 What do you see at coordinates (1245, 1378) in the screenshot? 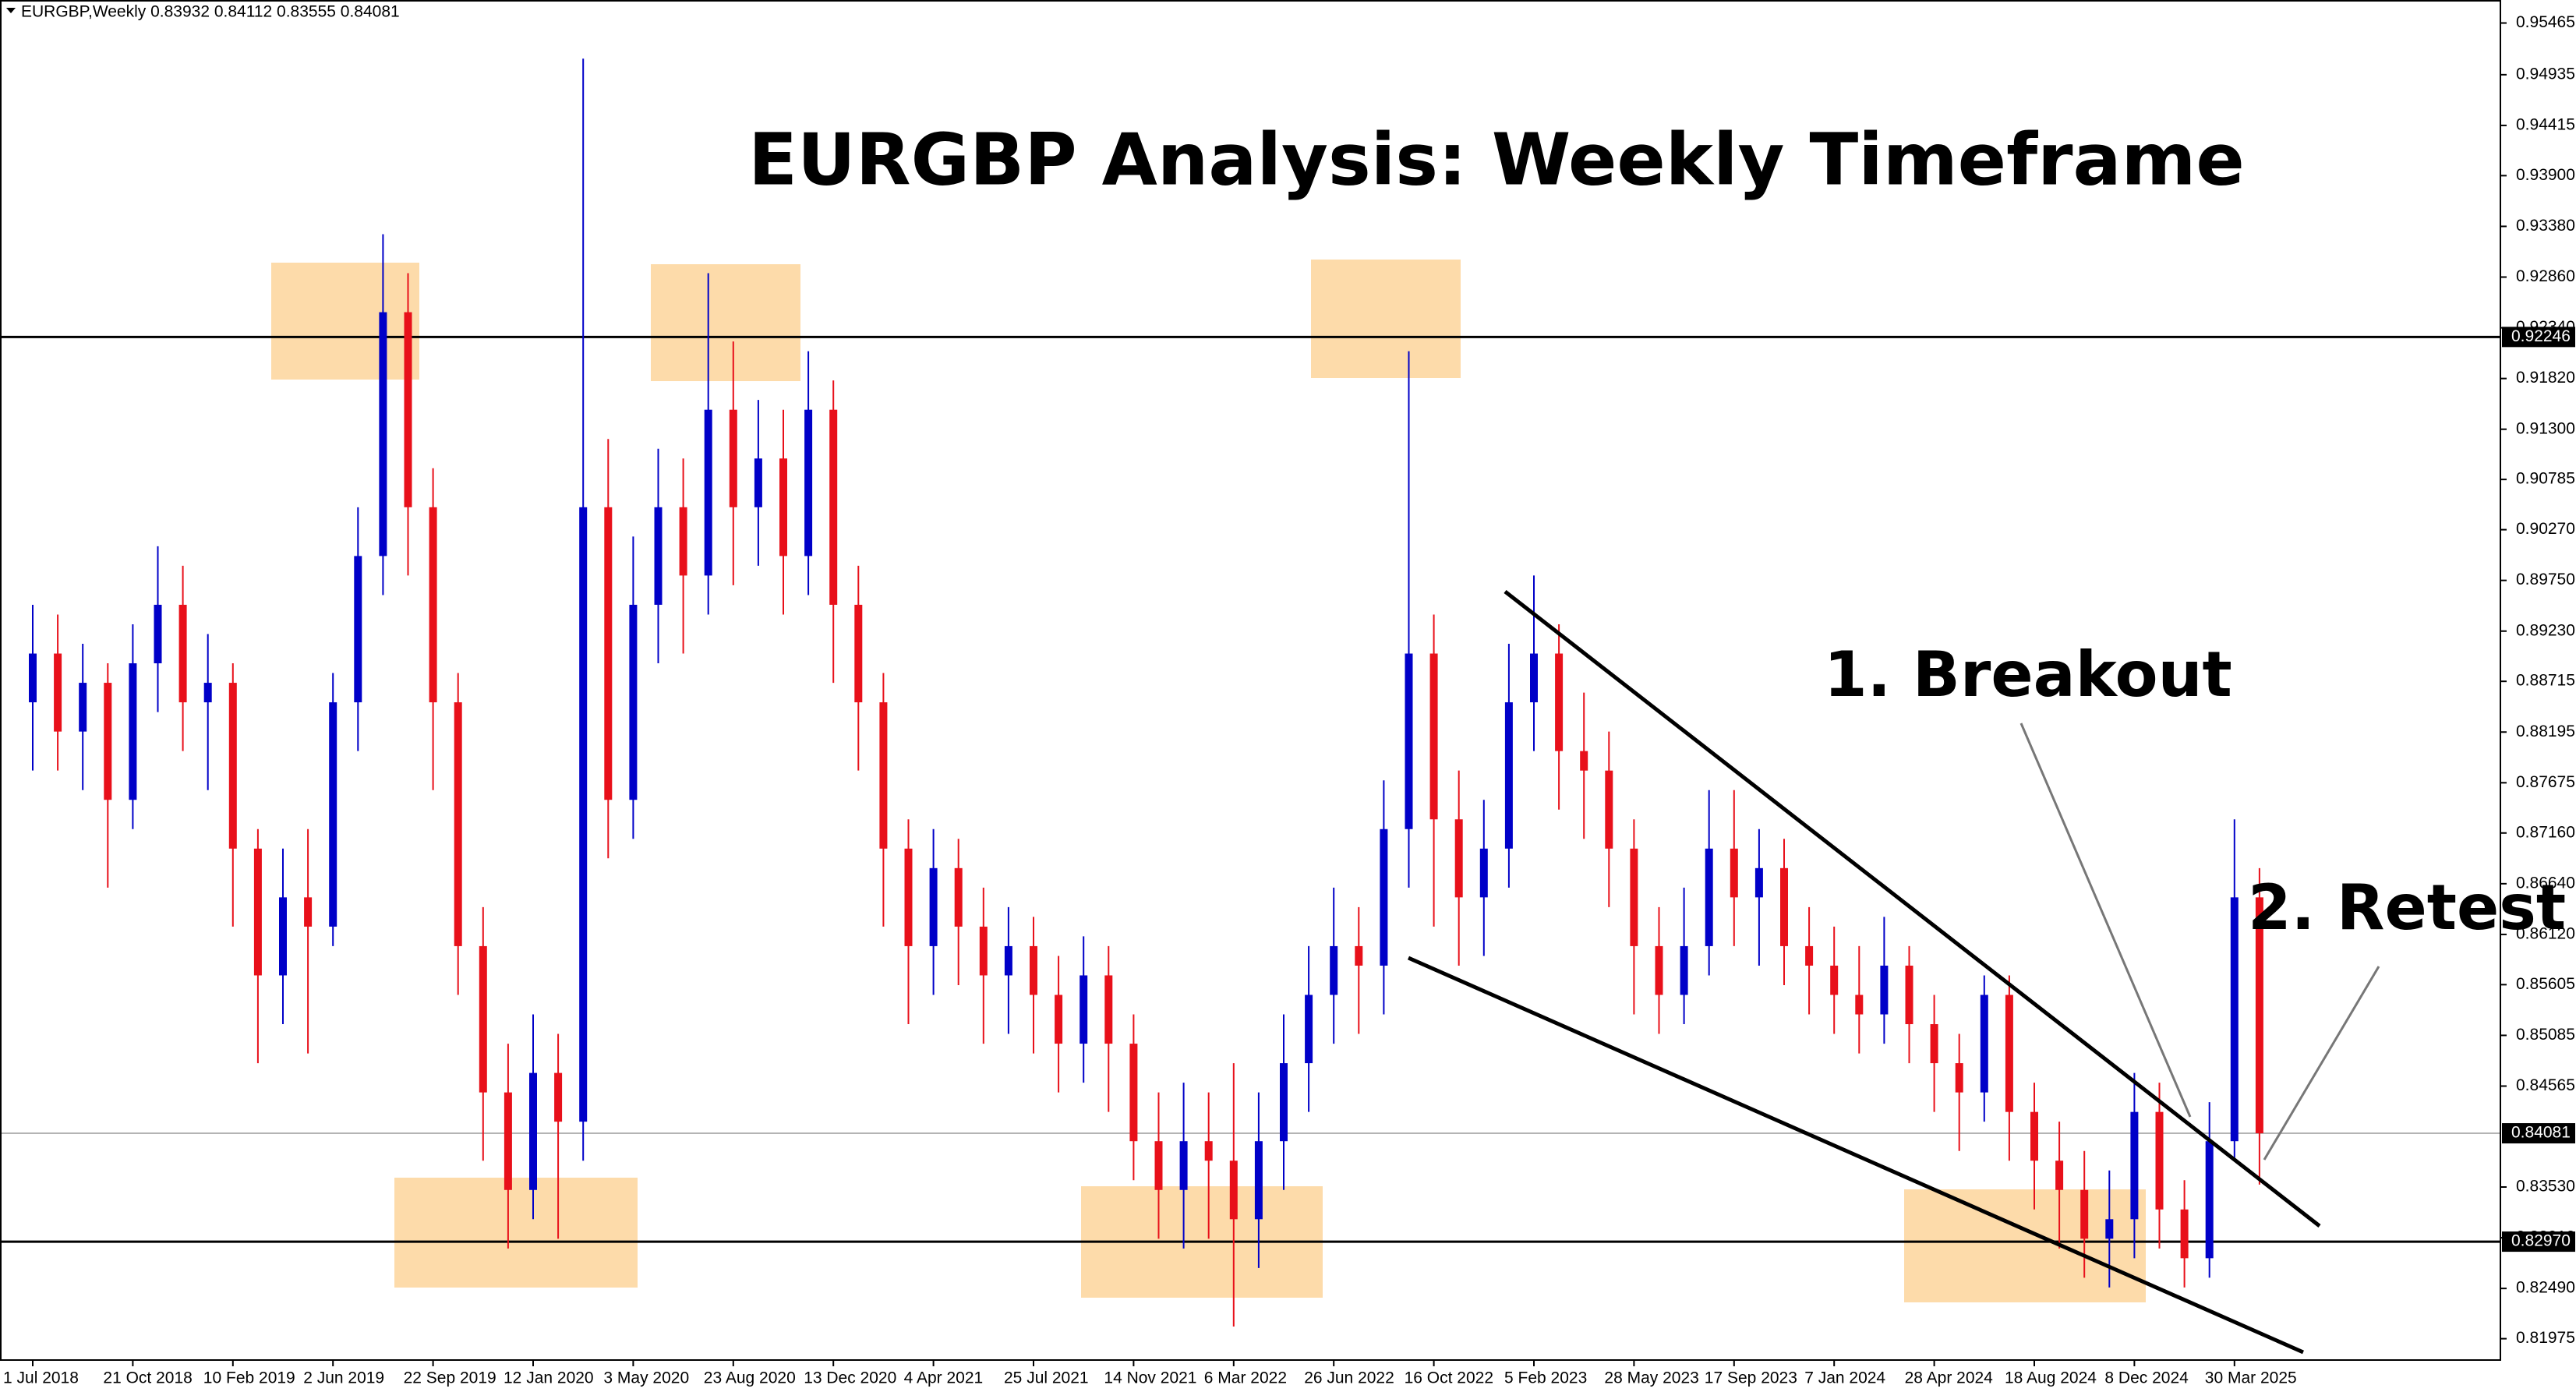
I see `x-tick-label: 6 Mar 2022` at bounding box center [1245, 1378].